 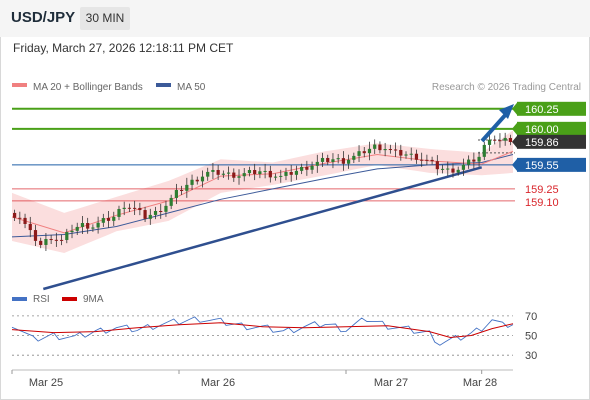 I want to click on legend-swatch-ma20, so click(x=19, y=85).